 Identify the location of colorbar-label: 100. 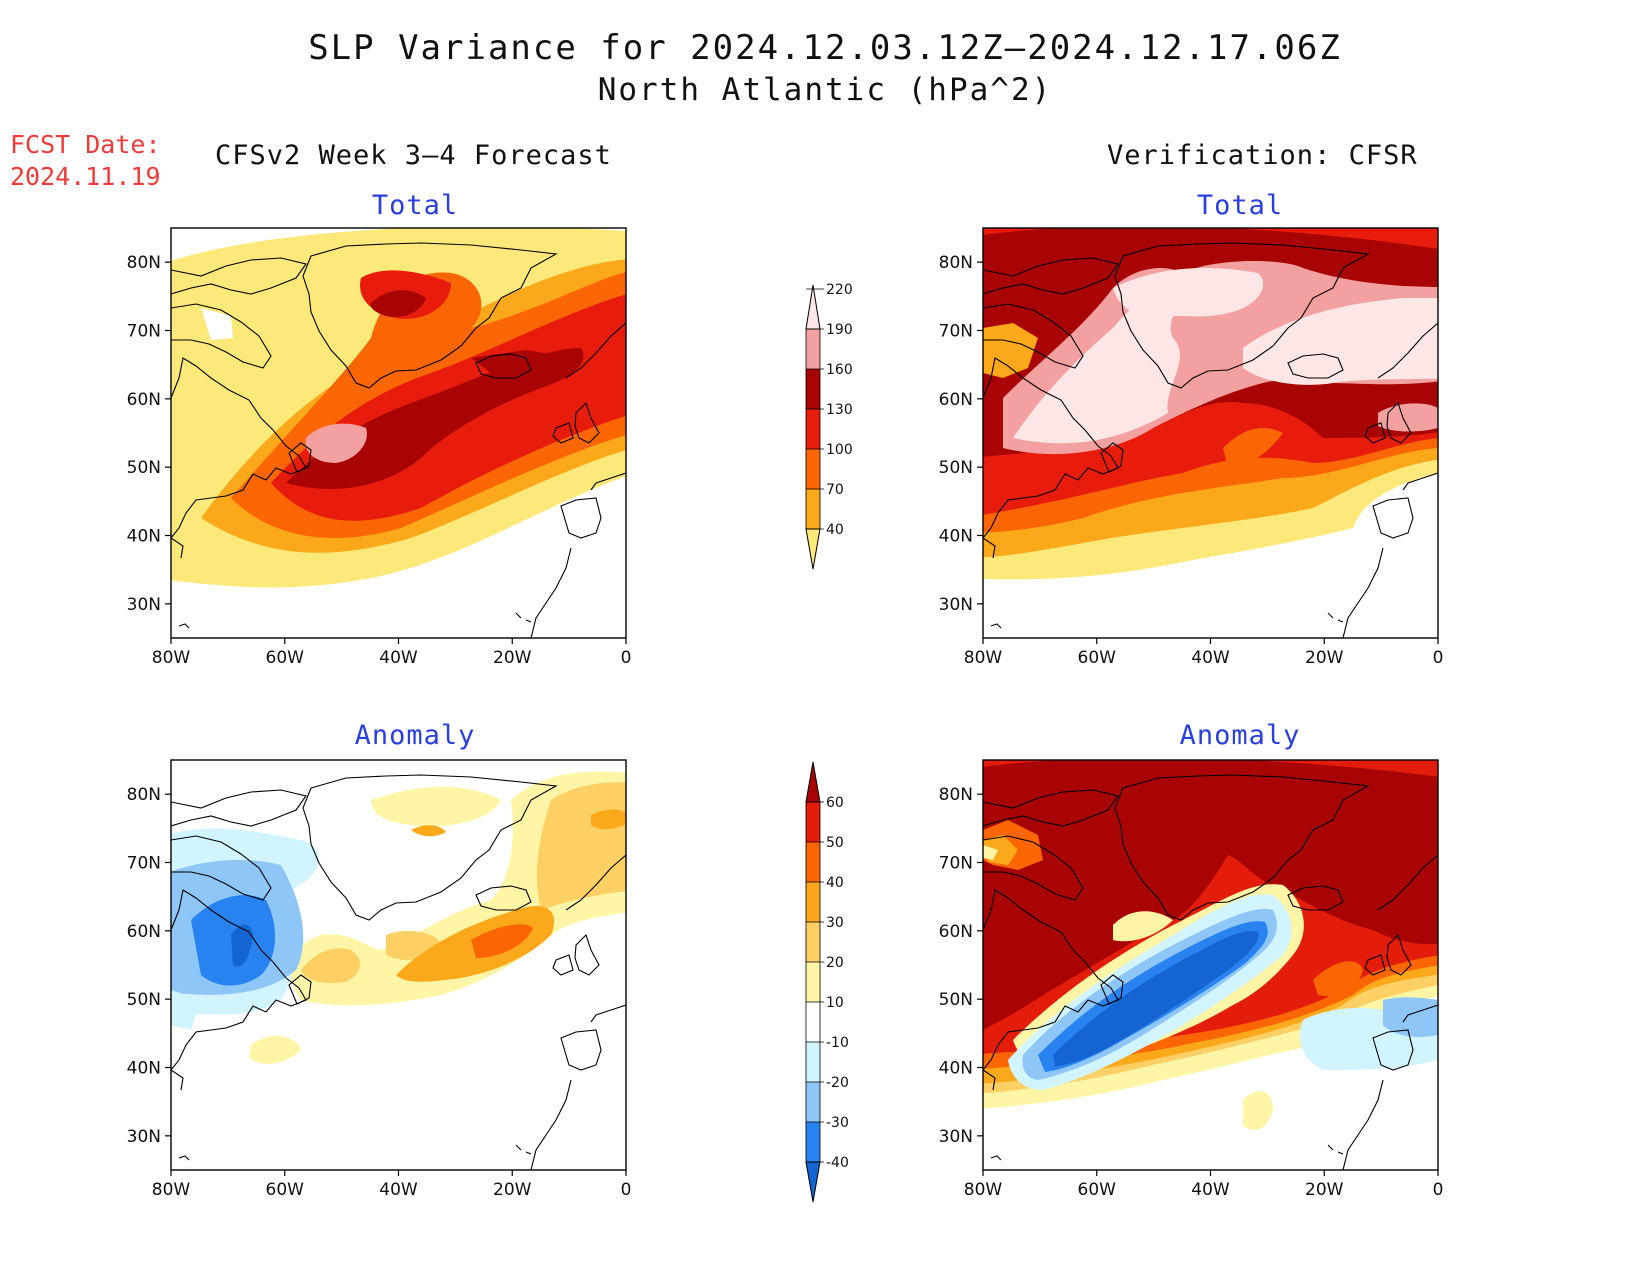
(839, 450).